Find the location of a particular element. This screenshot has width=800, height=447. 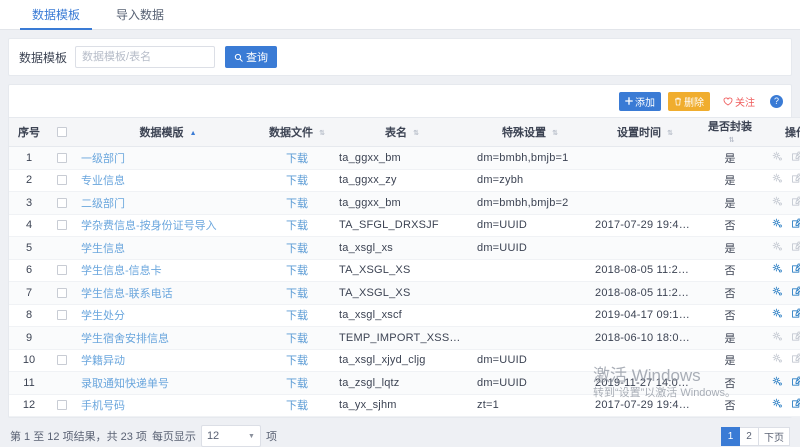

template-link: 学生宿舍安排信息 is located at coordinates (125, 339).